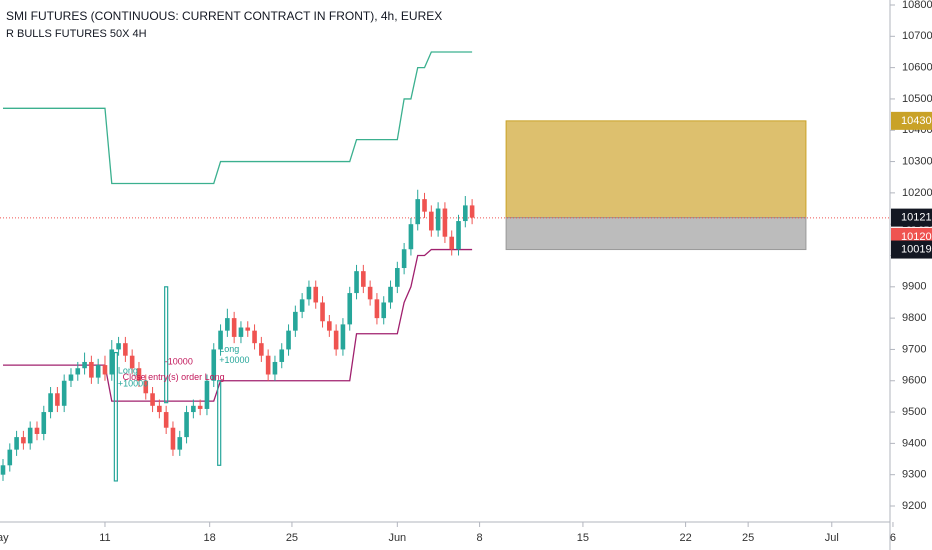  What do you see at coordinates (133, 383) in the screenshot?
I see `annotation: +10000` at bounding box center [133, 383].